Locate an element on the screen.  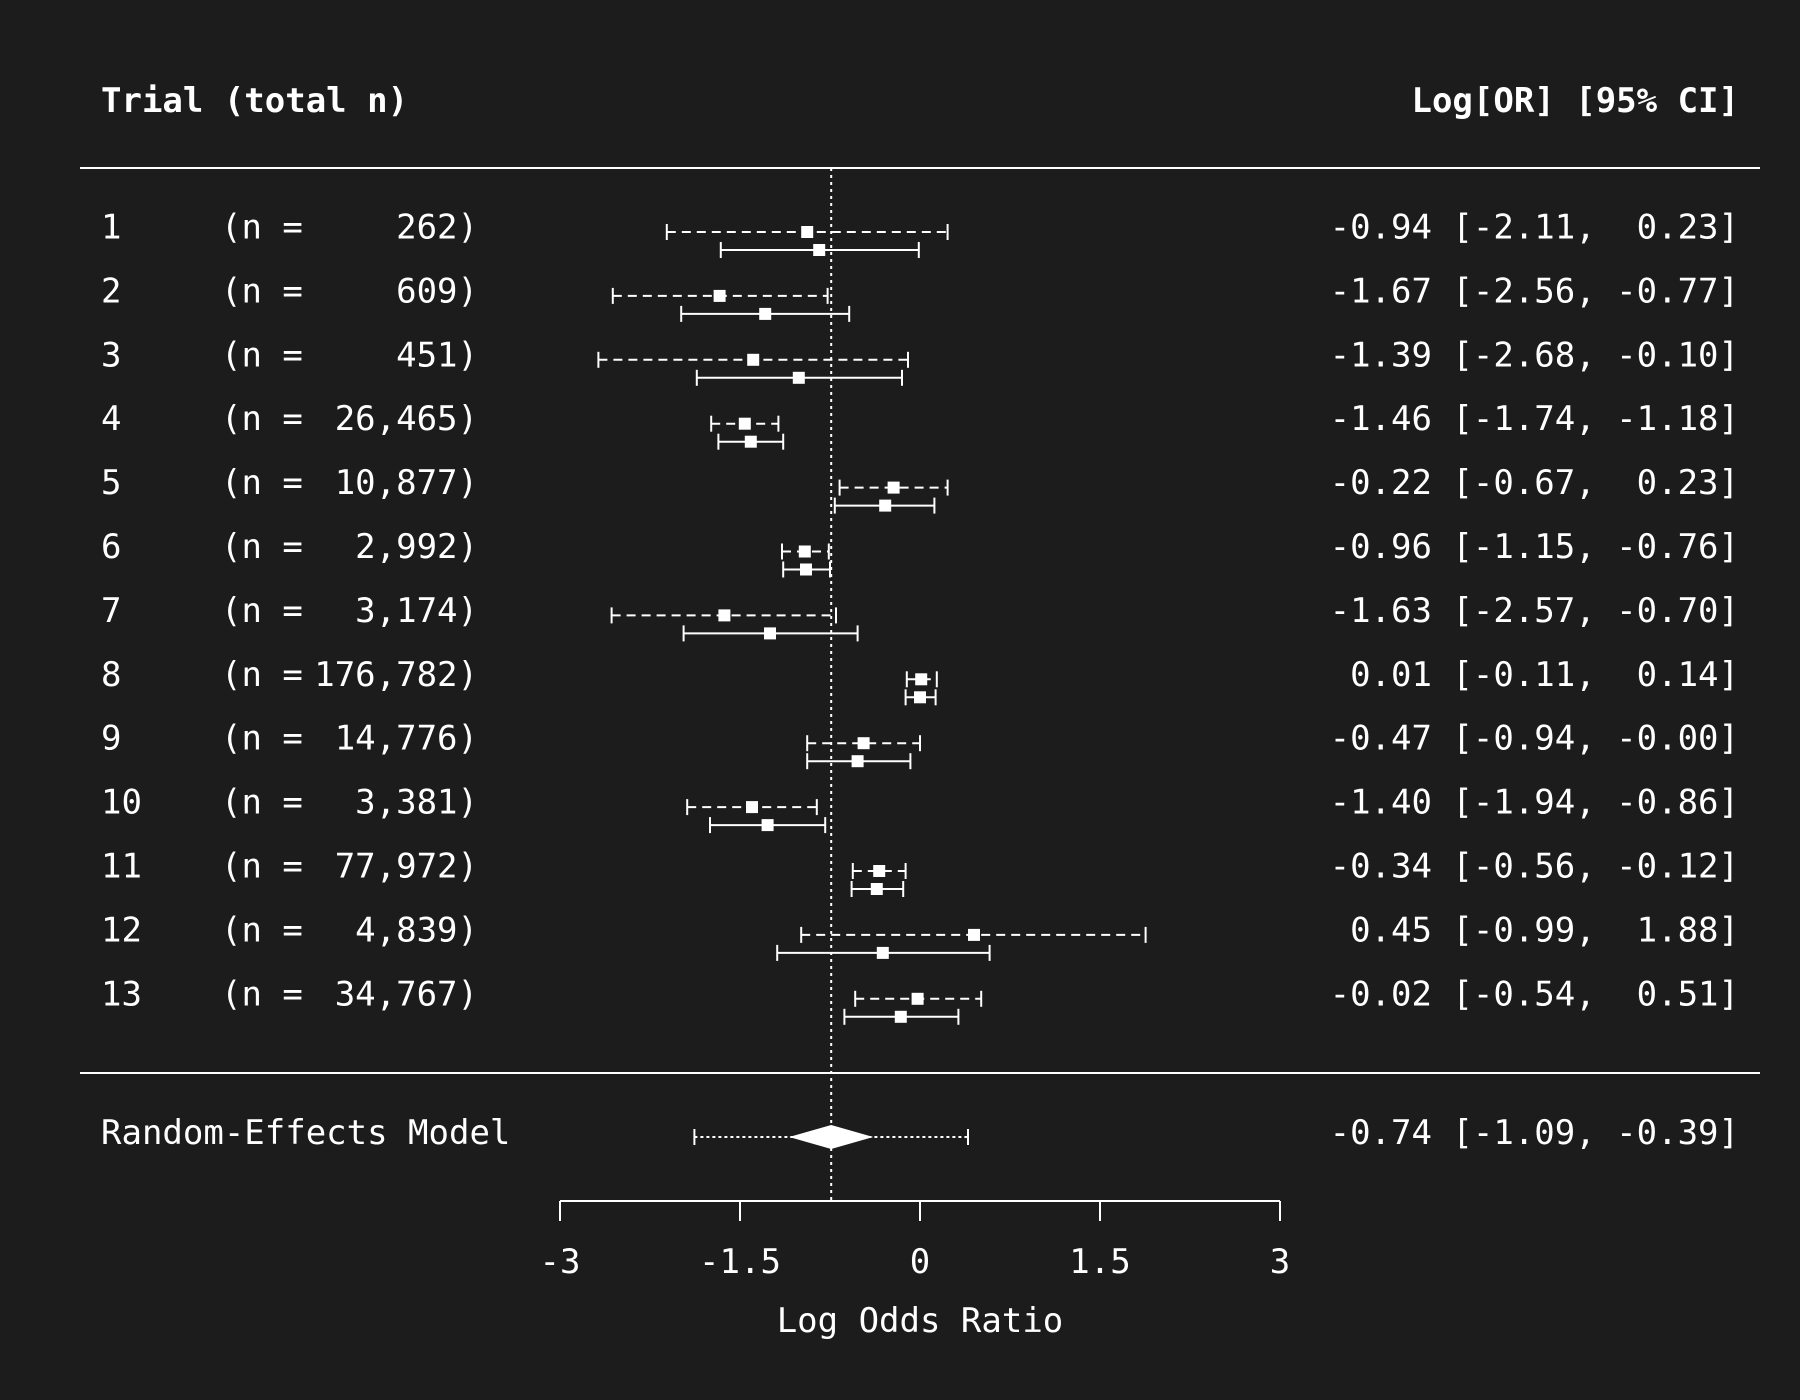
summary-label: Random-Effects Model is located at coordinates (305, 1133).